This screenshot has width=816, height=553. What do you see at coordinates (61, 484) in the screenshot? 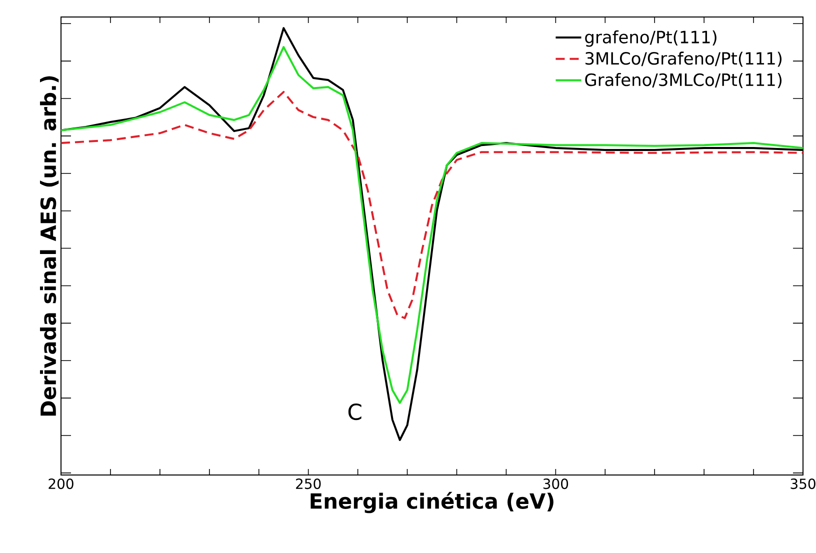
I see `x-tick-label: 200` at bounding box center [61, 484].